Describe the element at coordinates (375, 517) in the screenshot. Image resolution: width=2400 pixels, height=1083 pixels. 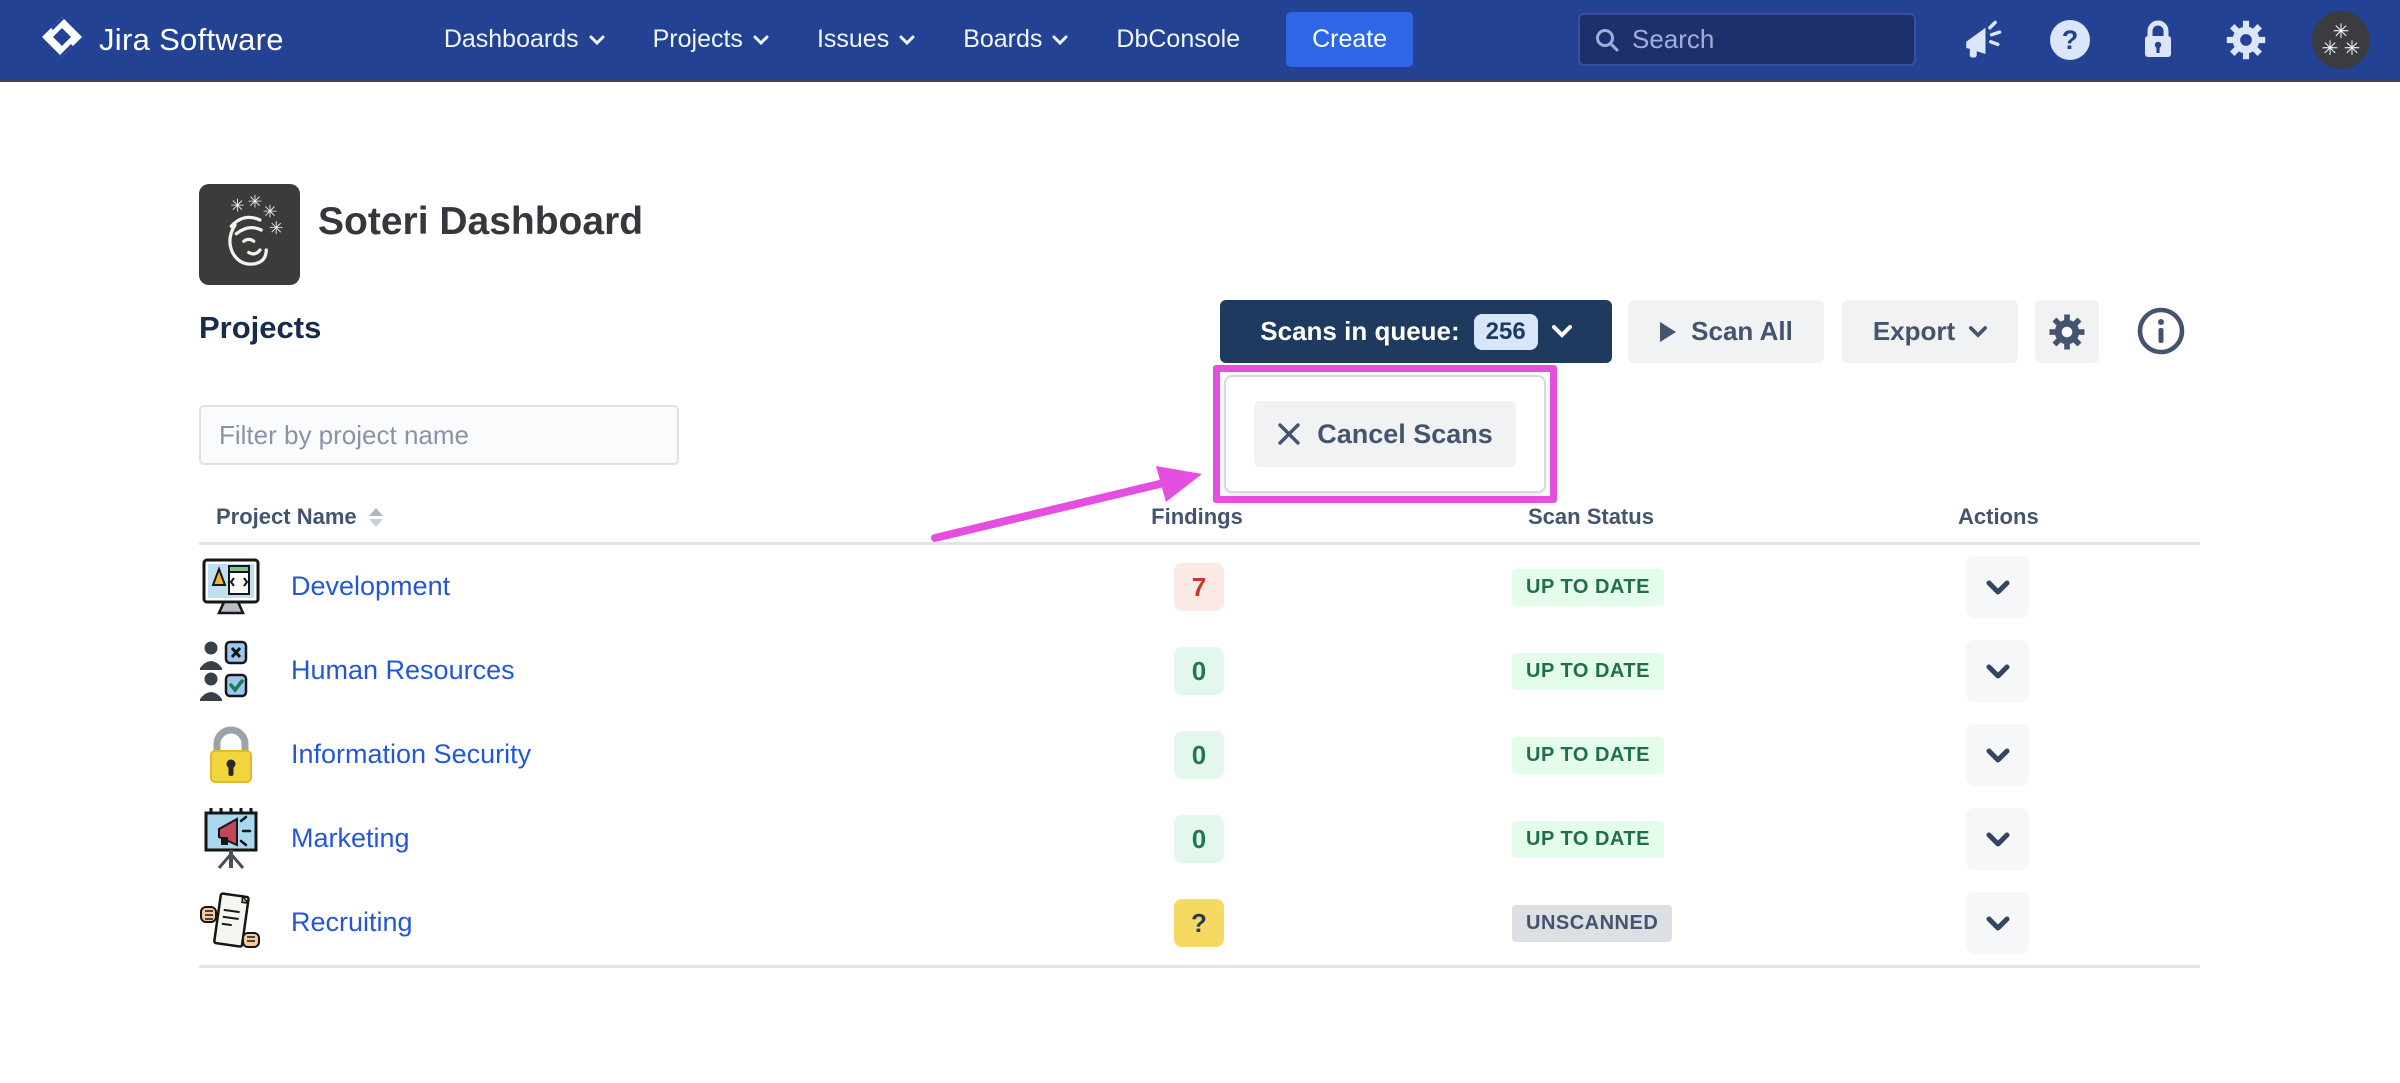
I see `sort-icon` at that location.